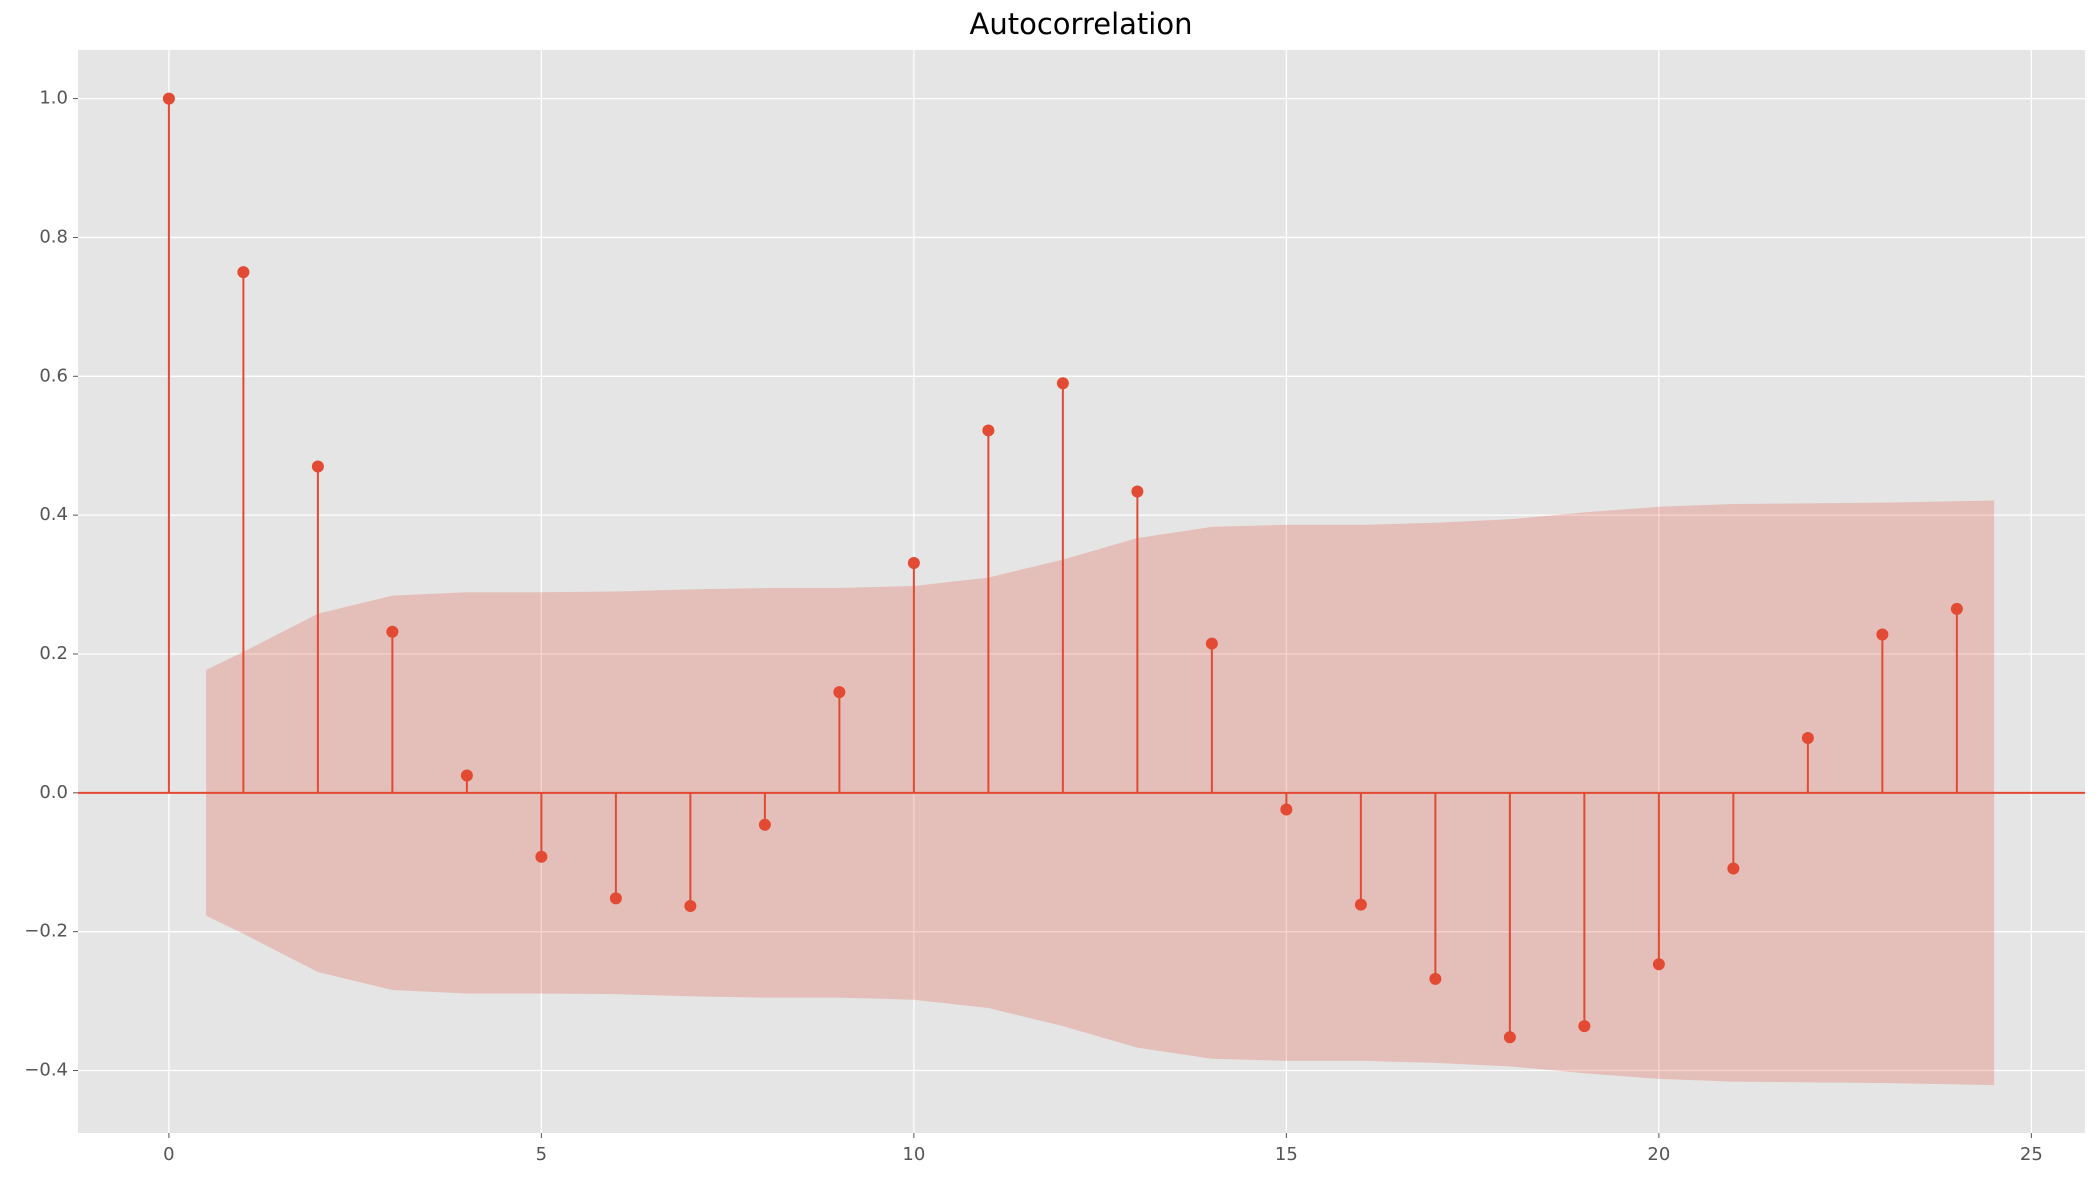 The height and width of the screenshot is (1183, 2100). What do you see at coordinates (46, 1070) in the screenshot?
I see `y-tick-label: −0.4` at bounding box center [46, 1070].